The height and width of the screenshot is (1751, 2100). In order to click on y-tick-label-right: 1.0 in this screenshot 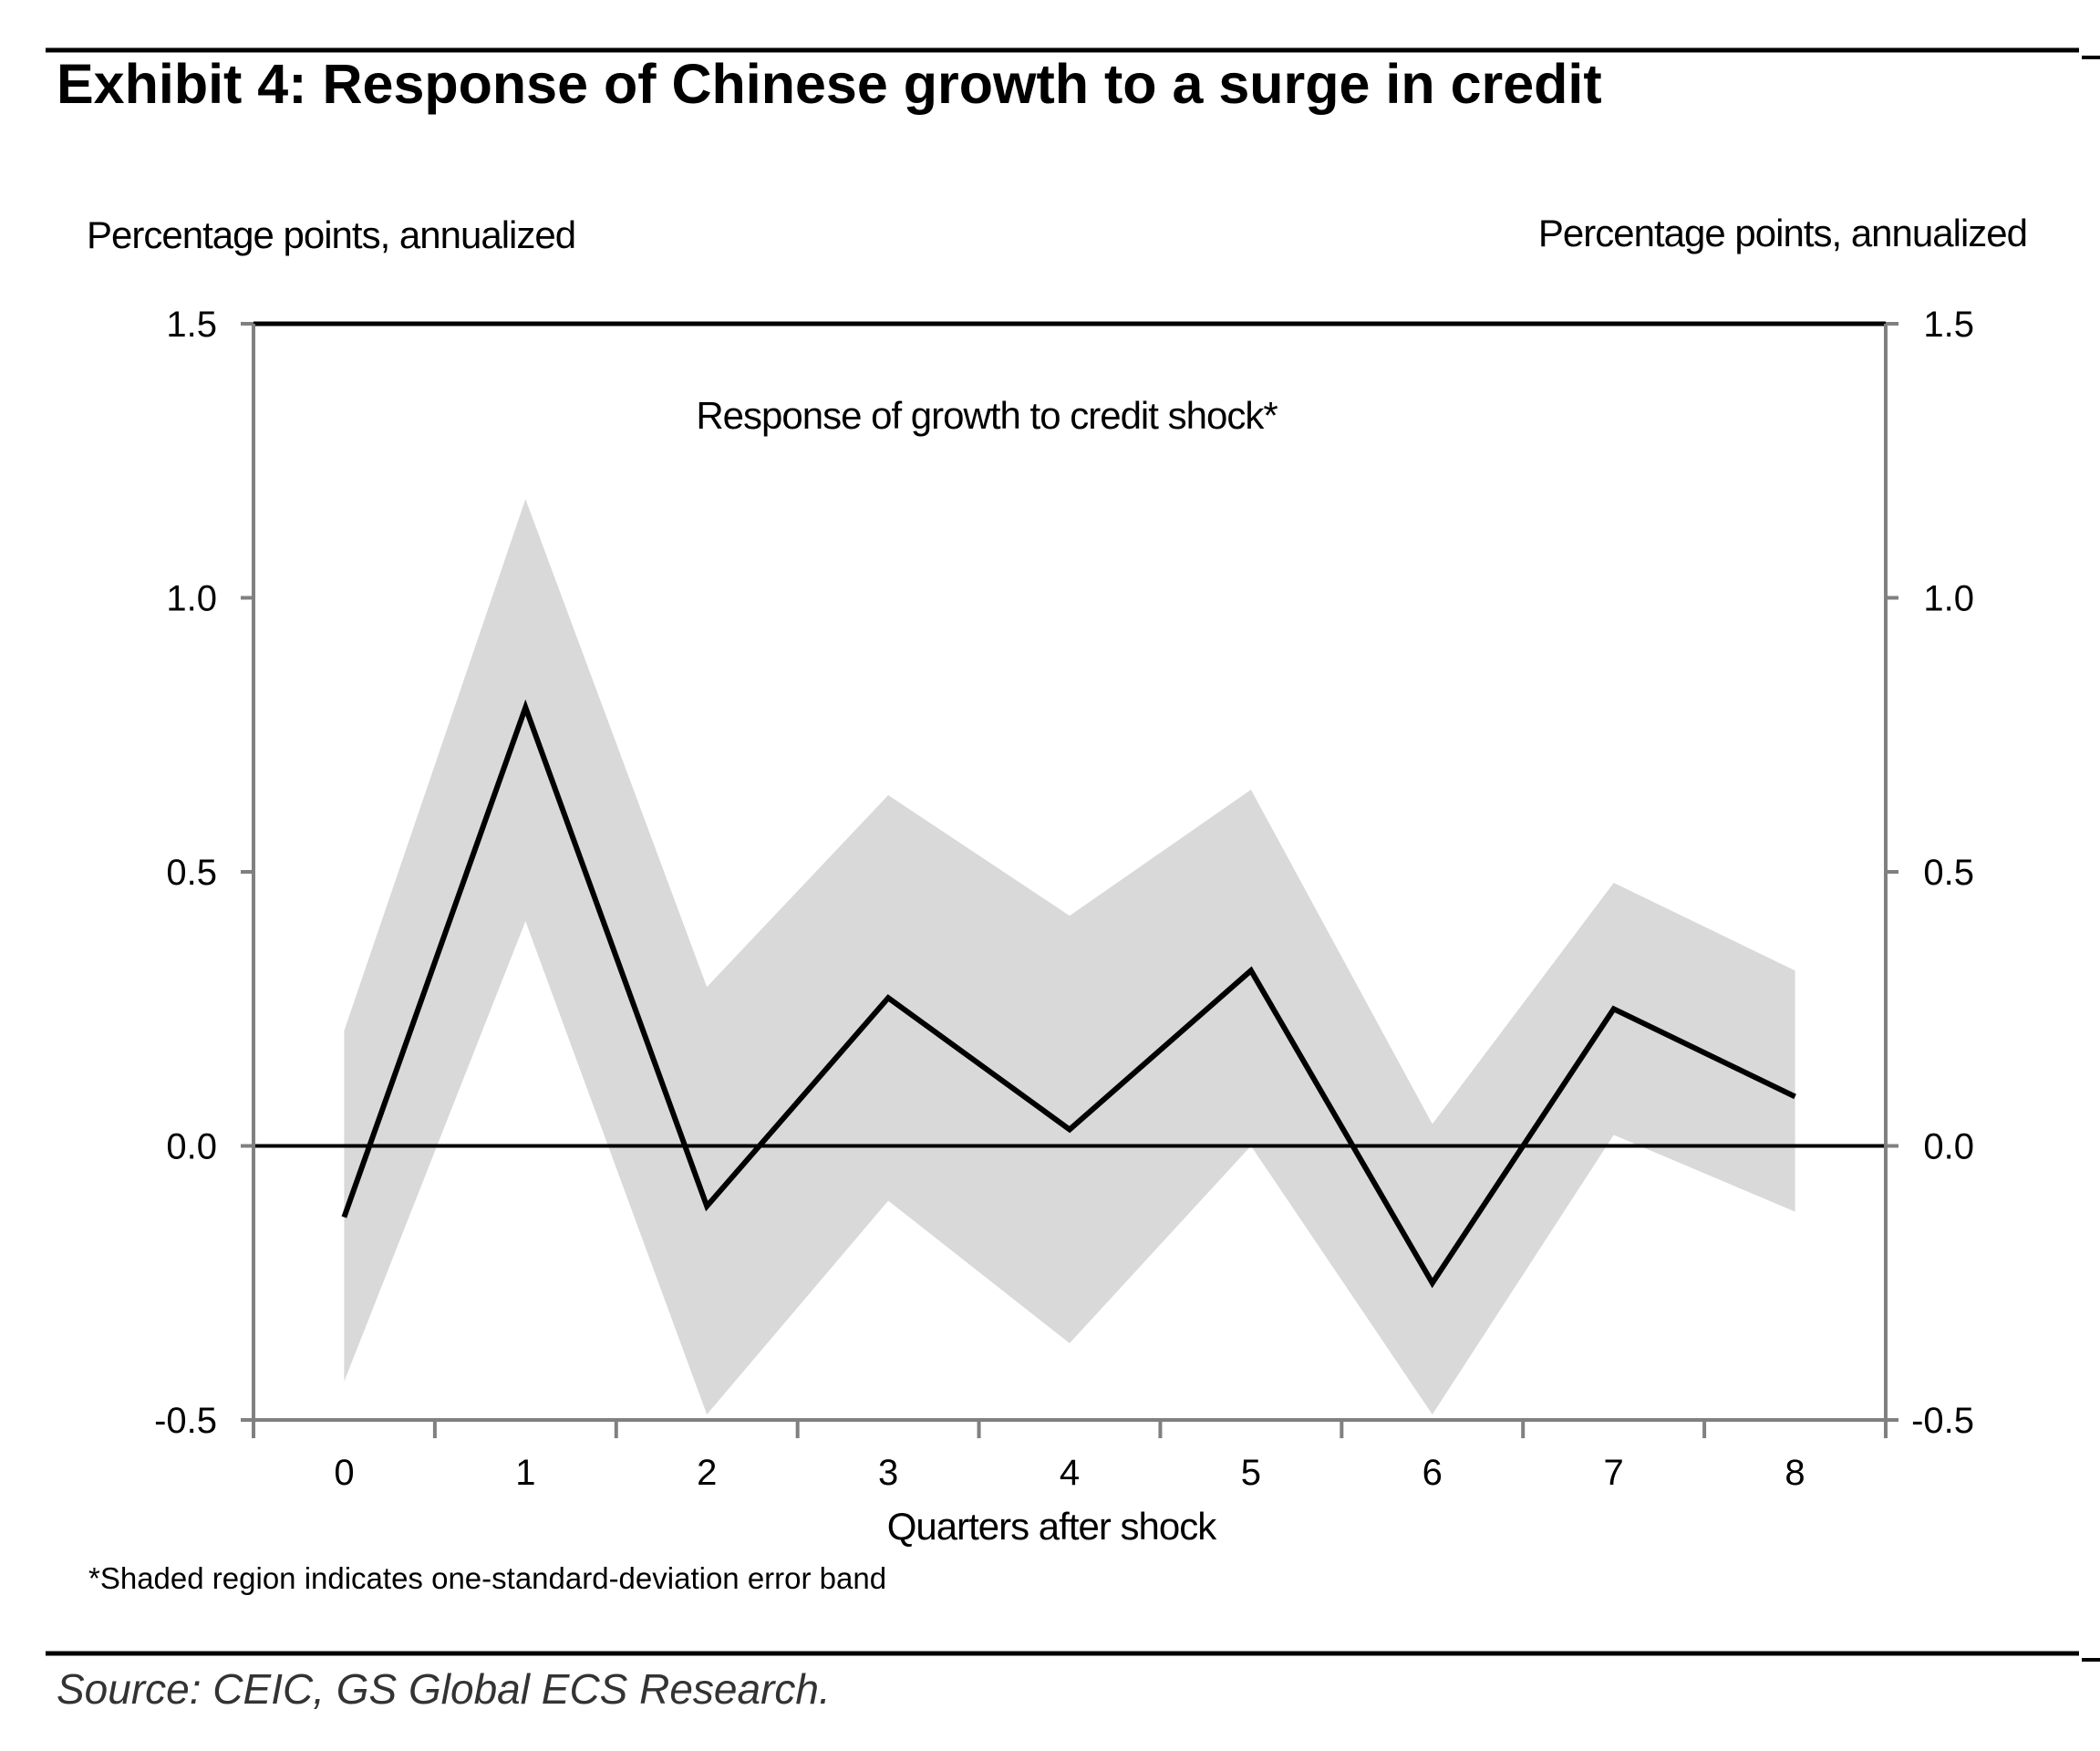, I will do `click(1948, 599)`.